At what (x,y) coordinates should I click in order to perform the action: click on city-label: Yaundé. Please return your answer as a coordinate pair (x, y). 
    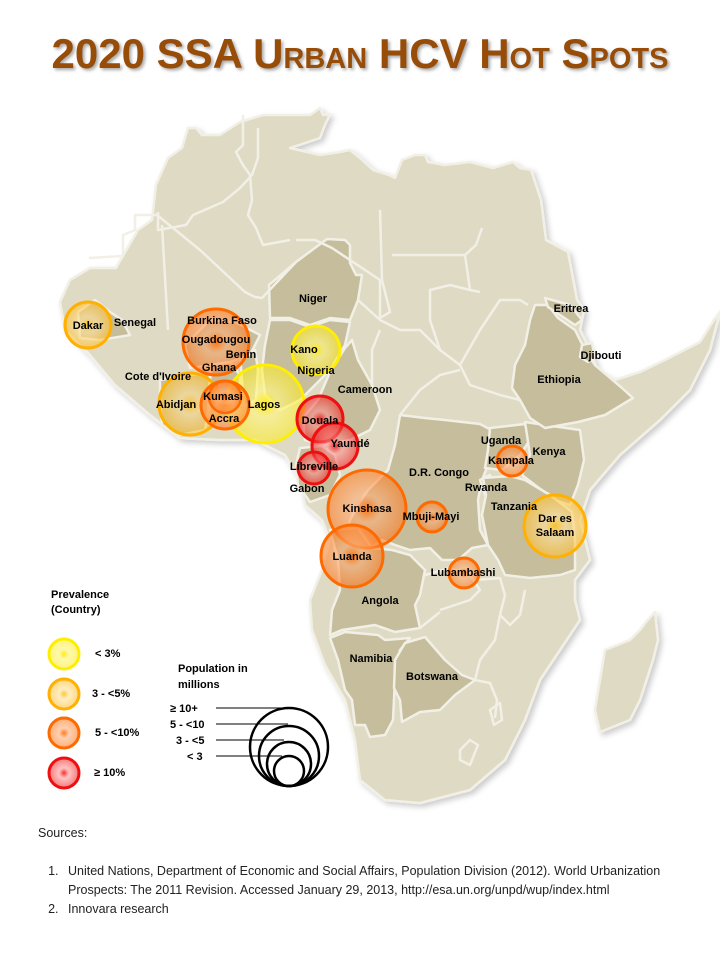
    Looking at the image, I should click on (349, 444).